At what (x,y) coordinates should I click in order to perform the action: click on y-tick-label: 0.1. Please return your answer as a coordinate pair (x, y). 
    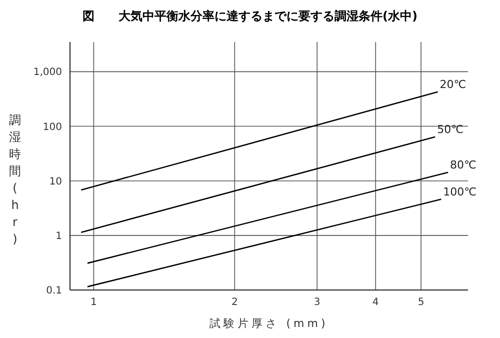
    Looking at the image, I should click on (54, 291).